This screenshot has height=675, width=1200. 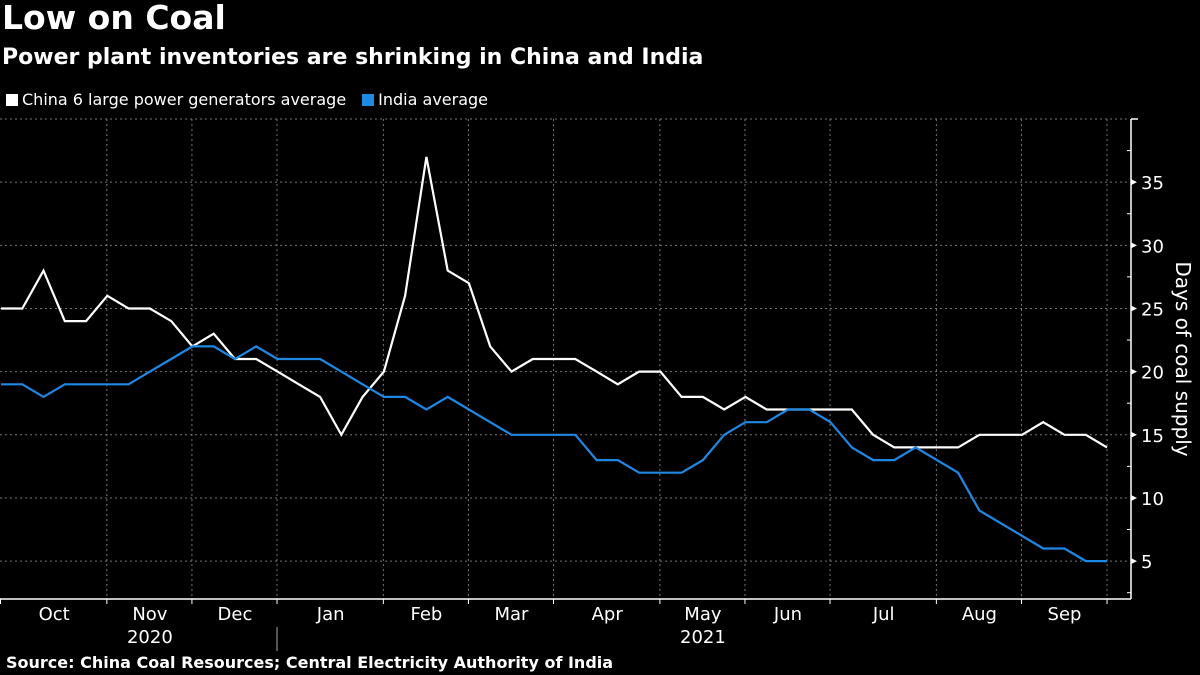 What do you see at coordinates (12, 99) in the screenshot?
I see `legend-swatch-china` at bounding box center [12, 99].